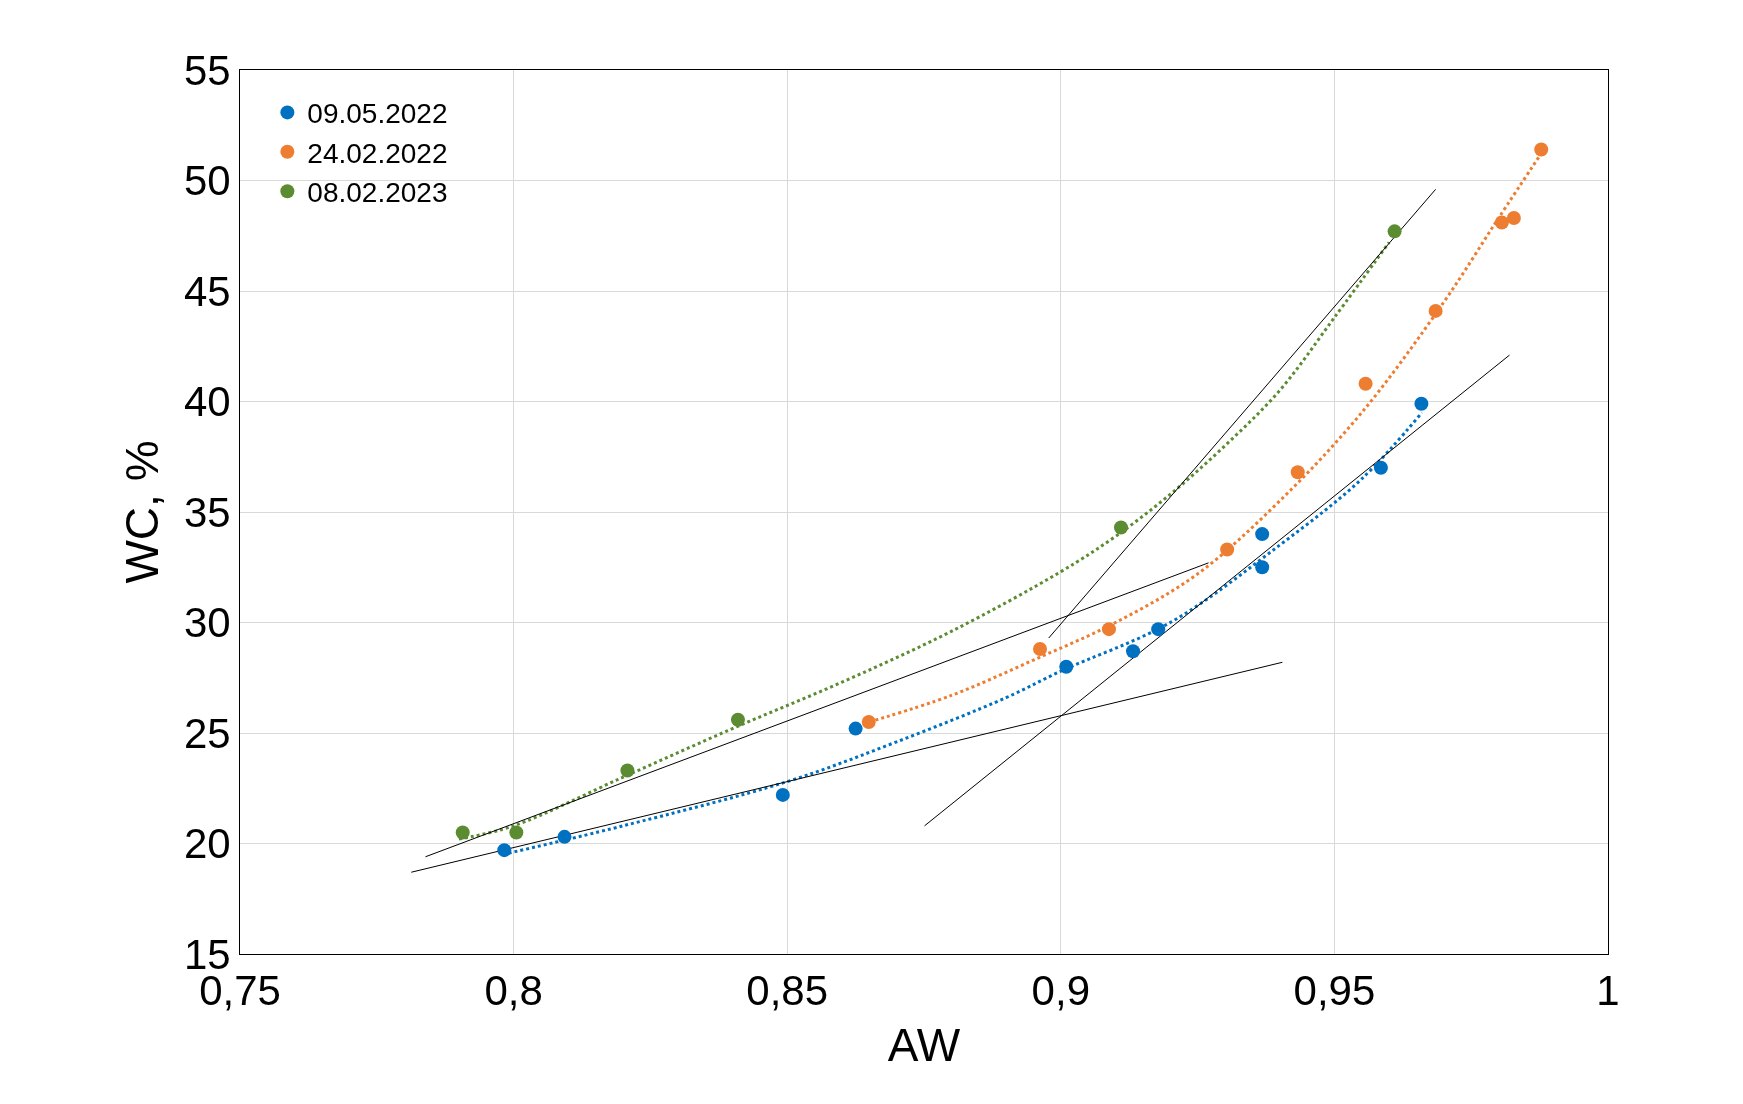  Describe the element at coordinates (207, 733) in the screenshot. I see `y-tick-label: 25` at that location.